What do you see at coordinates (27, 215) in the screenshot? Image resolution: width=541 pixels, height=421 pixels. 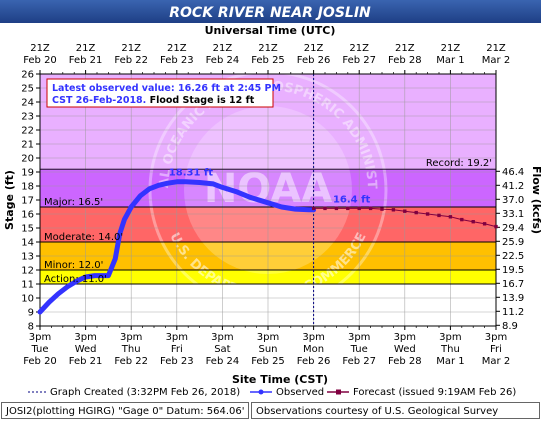 I see `y-tick-label: 16` at bounding box center [27, 215].